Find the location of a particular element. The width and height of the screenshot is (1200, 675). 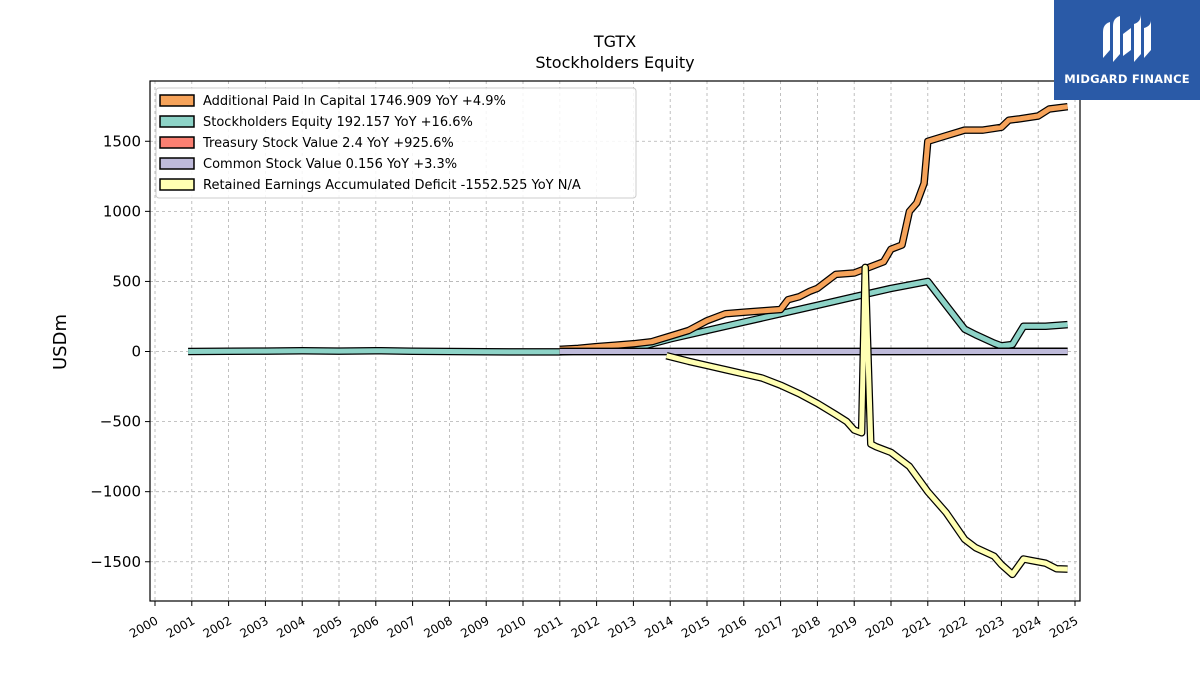

x-tick-label: 2014 is located at coordinates (658, 626).